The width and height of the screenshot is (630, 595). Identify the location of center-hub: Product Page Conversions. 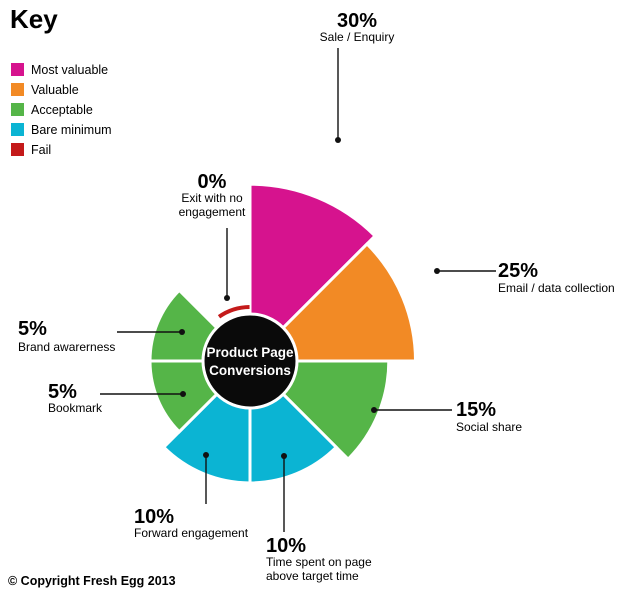
(250, 361).